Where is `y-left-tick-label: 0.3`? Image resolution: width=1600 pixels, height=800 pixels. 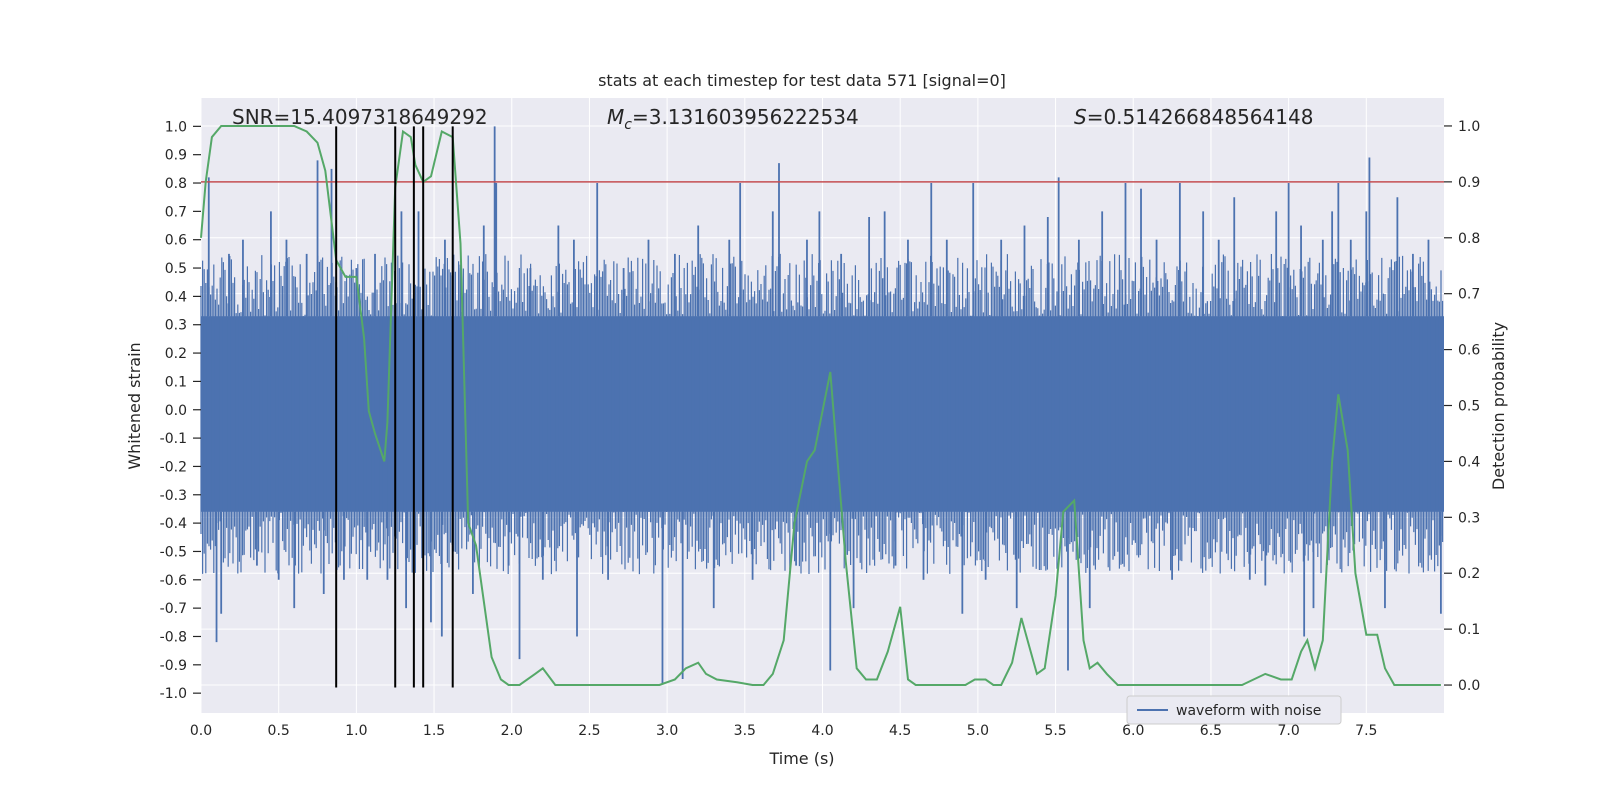 y-left-tick-label: 0.3 is located at coordinates (176, 326).